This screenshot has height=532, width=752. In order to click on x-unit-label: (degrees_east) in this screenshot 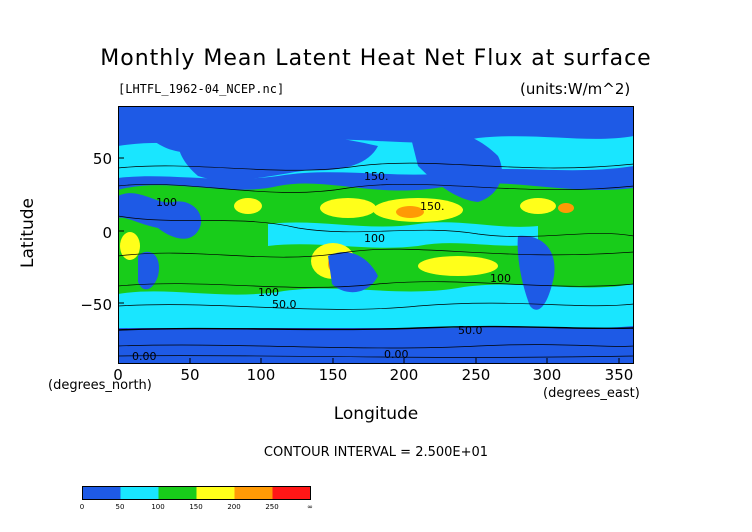, I will do `click(591, 393)`.